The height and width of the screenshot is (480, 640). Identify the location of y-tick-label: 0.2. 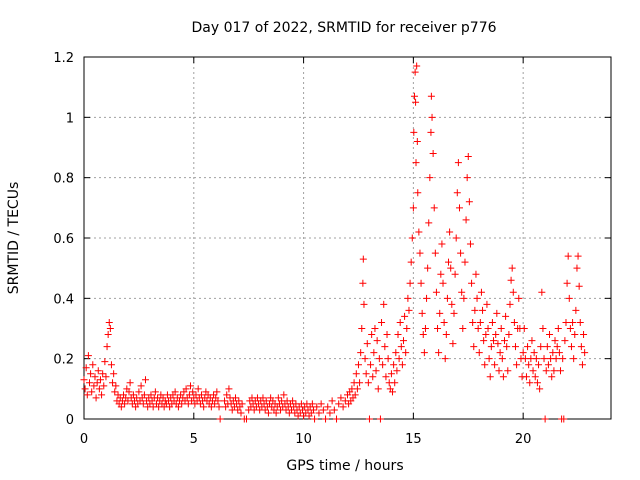
(63, 360).